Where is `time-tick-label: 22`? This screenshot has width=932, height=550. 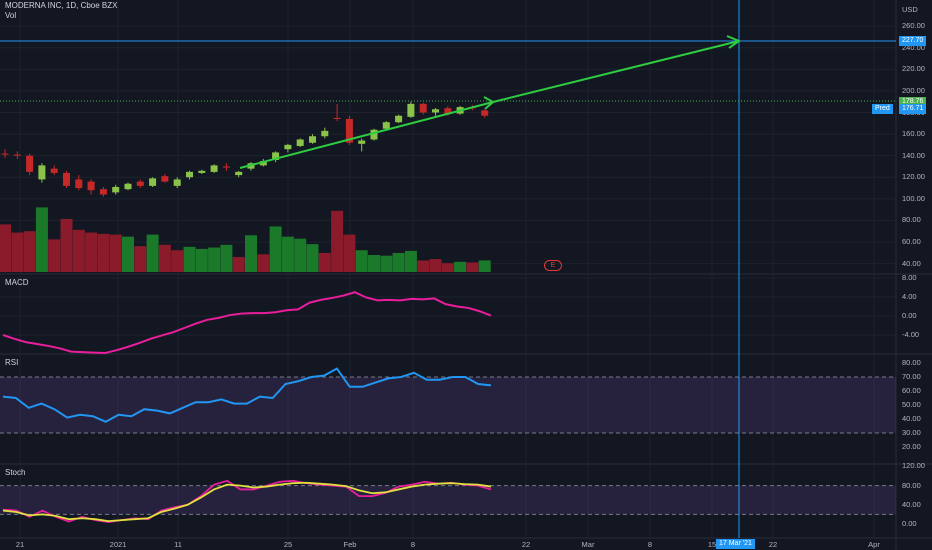
time-tick-label: 22 is located at coordinates (526, 544).